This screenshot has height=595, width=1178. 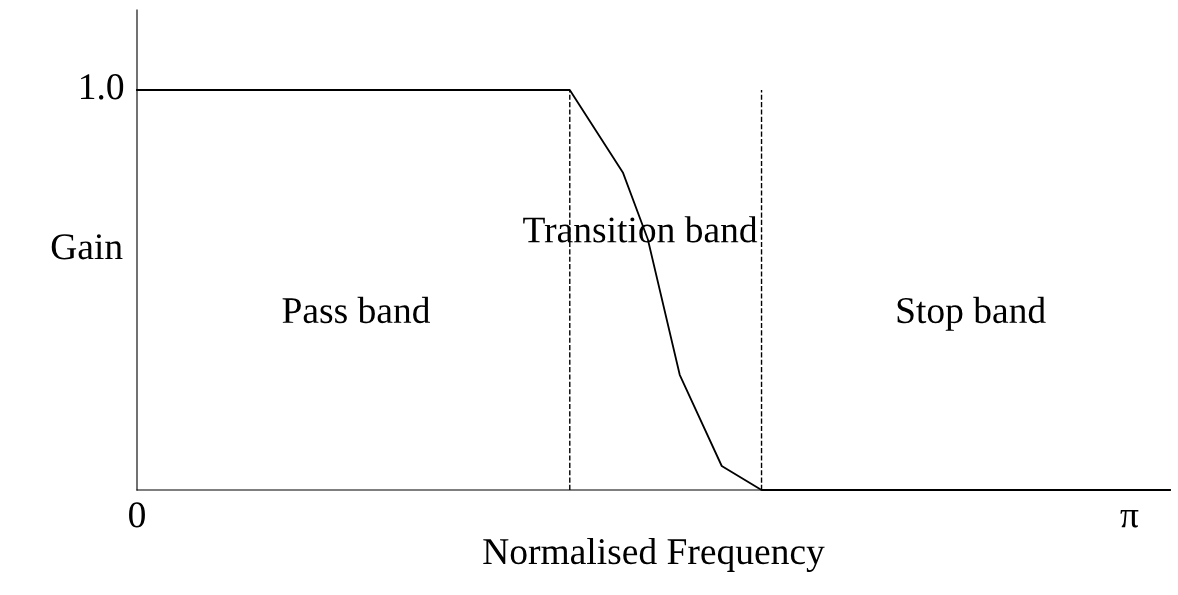 I want to click on y-axis-title: Gain, so click(x=87, y=247).